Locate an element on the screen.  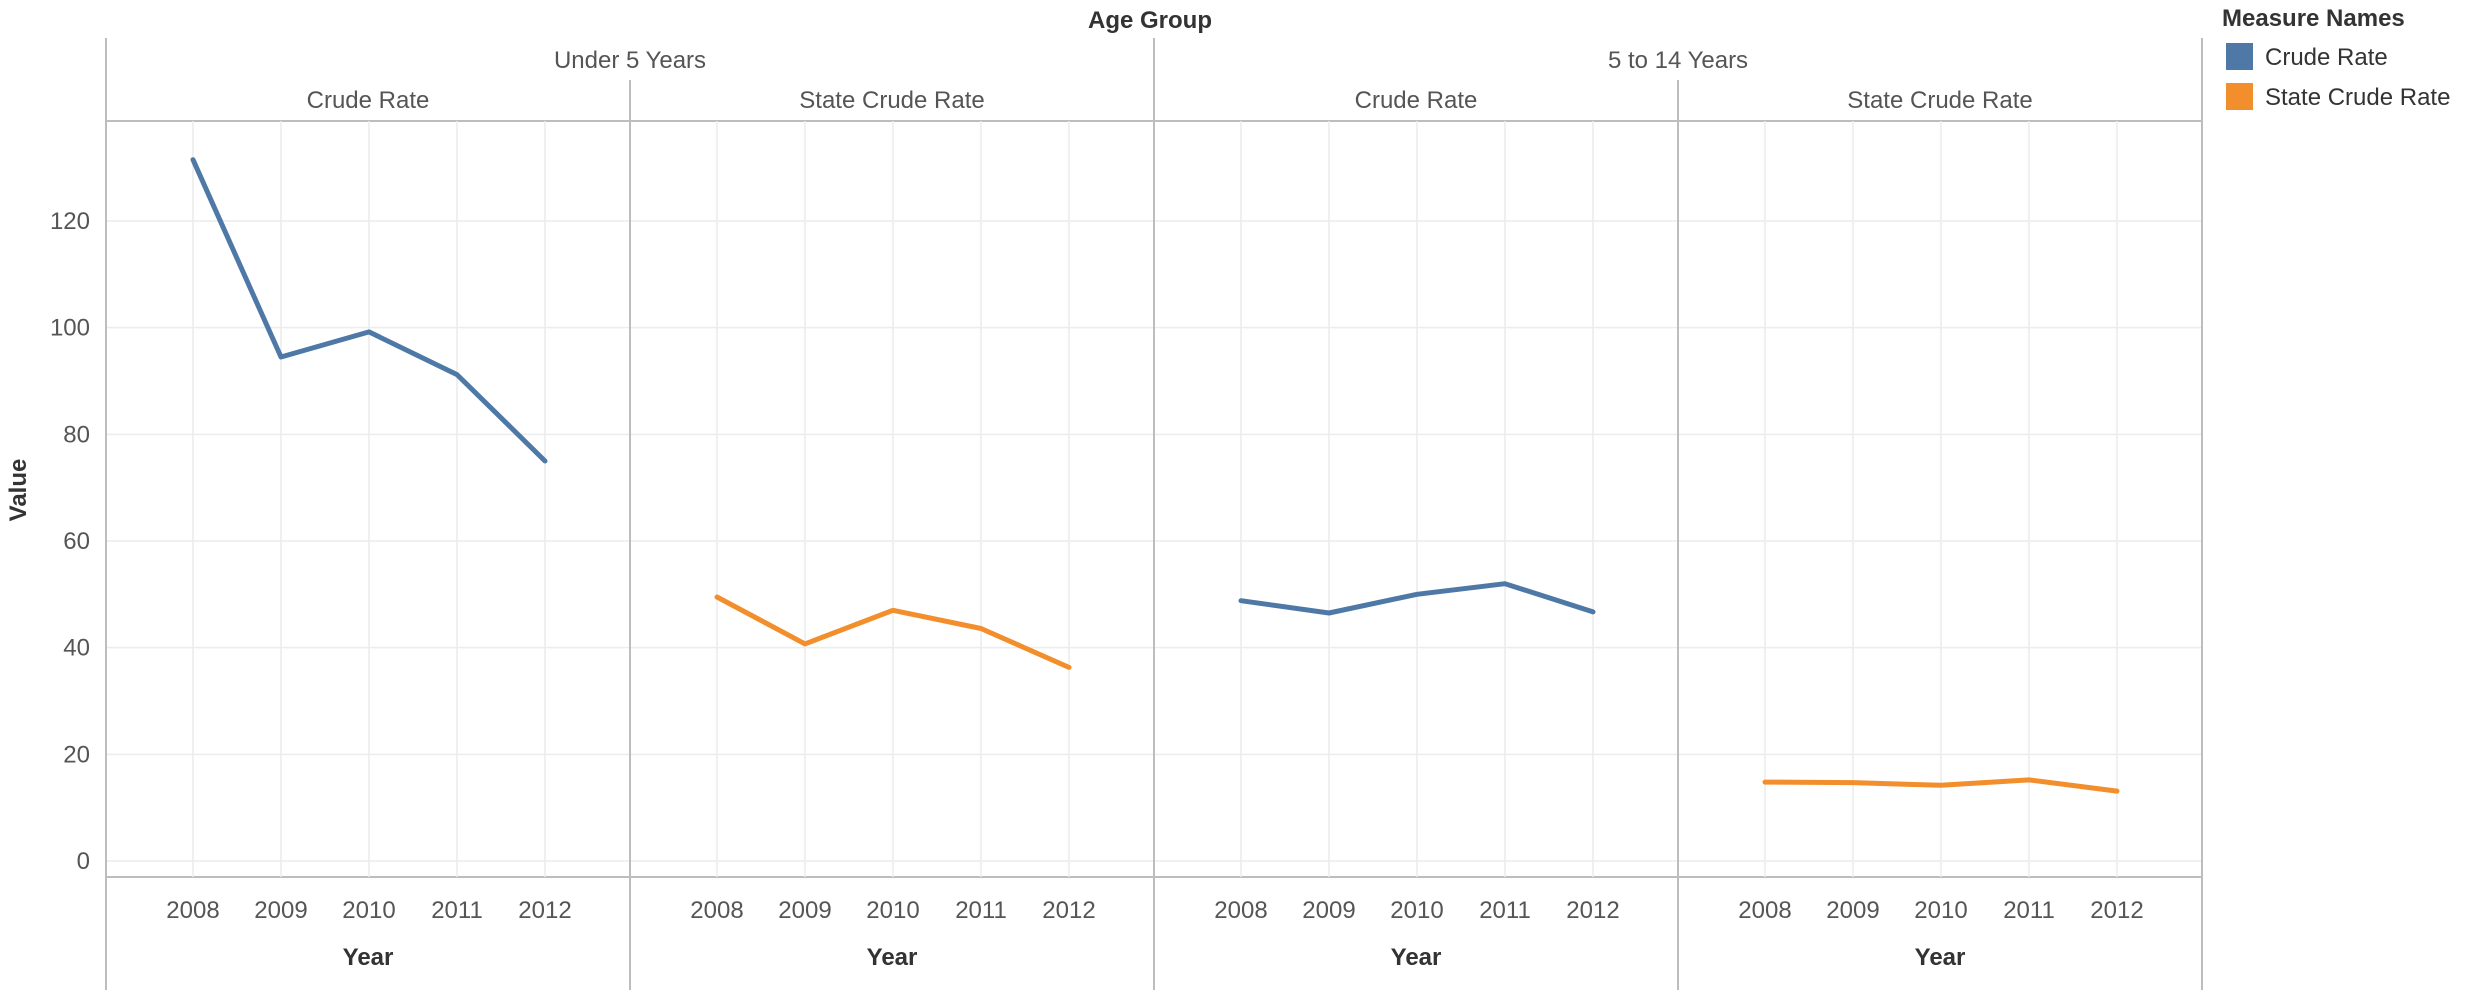
legend-title: Measure Names is located at coordinates (2313, 18).